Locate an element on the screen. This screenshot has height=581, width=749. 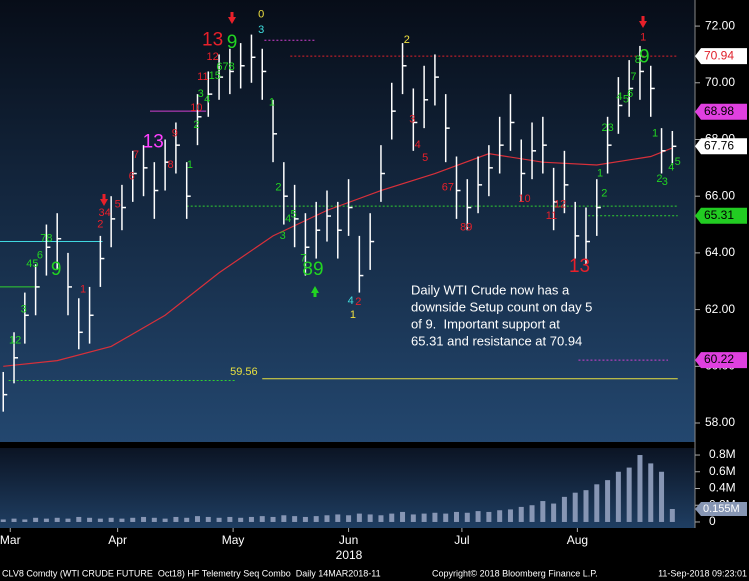
price-tag-label: 60.22 is located at coordinates (719, 359).